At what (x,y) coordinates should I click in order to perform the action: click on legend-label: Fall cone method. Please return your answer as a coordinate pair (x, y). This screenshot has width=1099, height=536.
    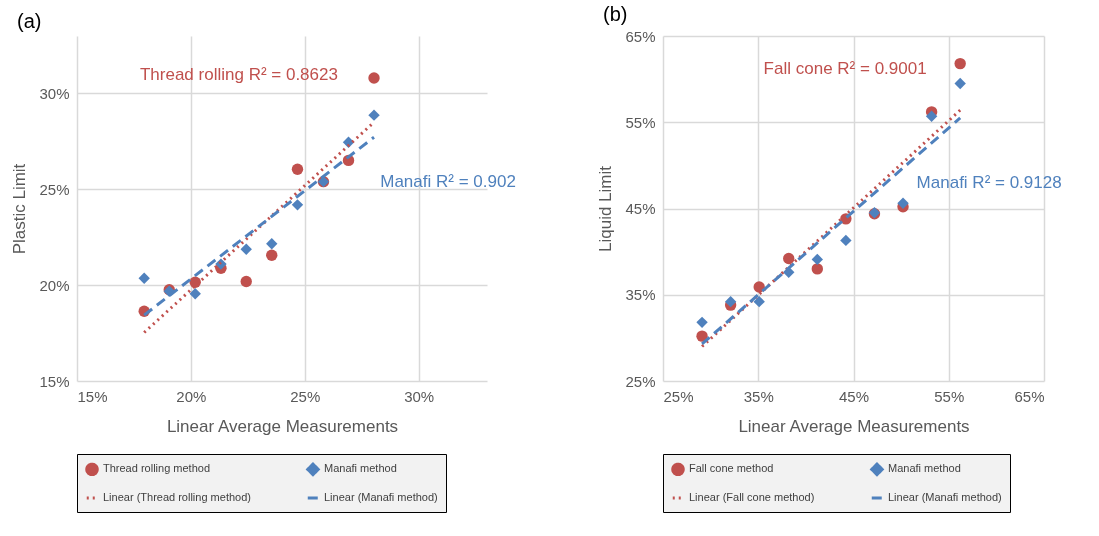
    Looking at the image, I should click on (731, 468).